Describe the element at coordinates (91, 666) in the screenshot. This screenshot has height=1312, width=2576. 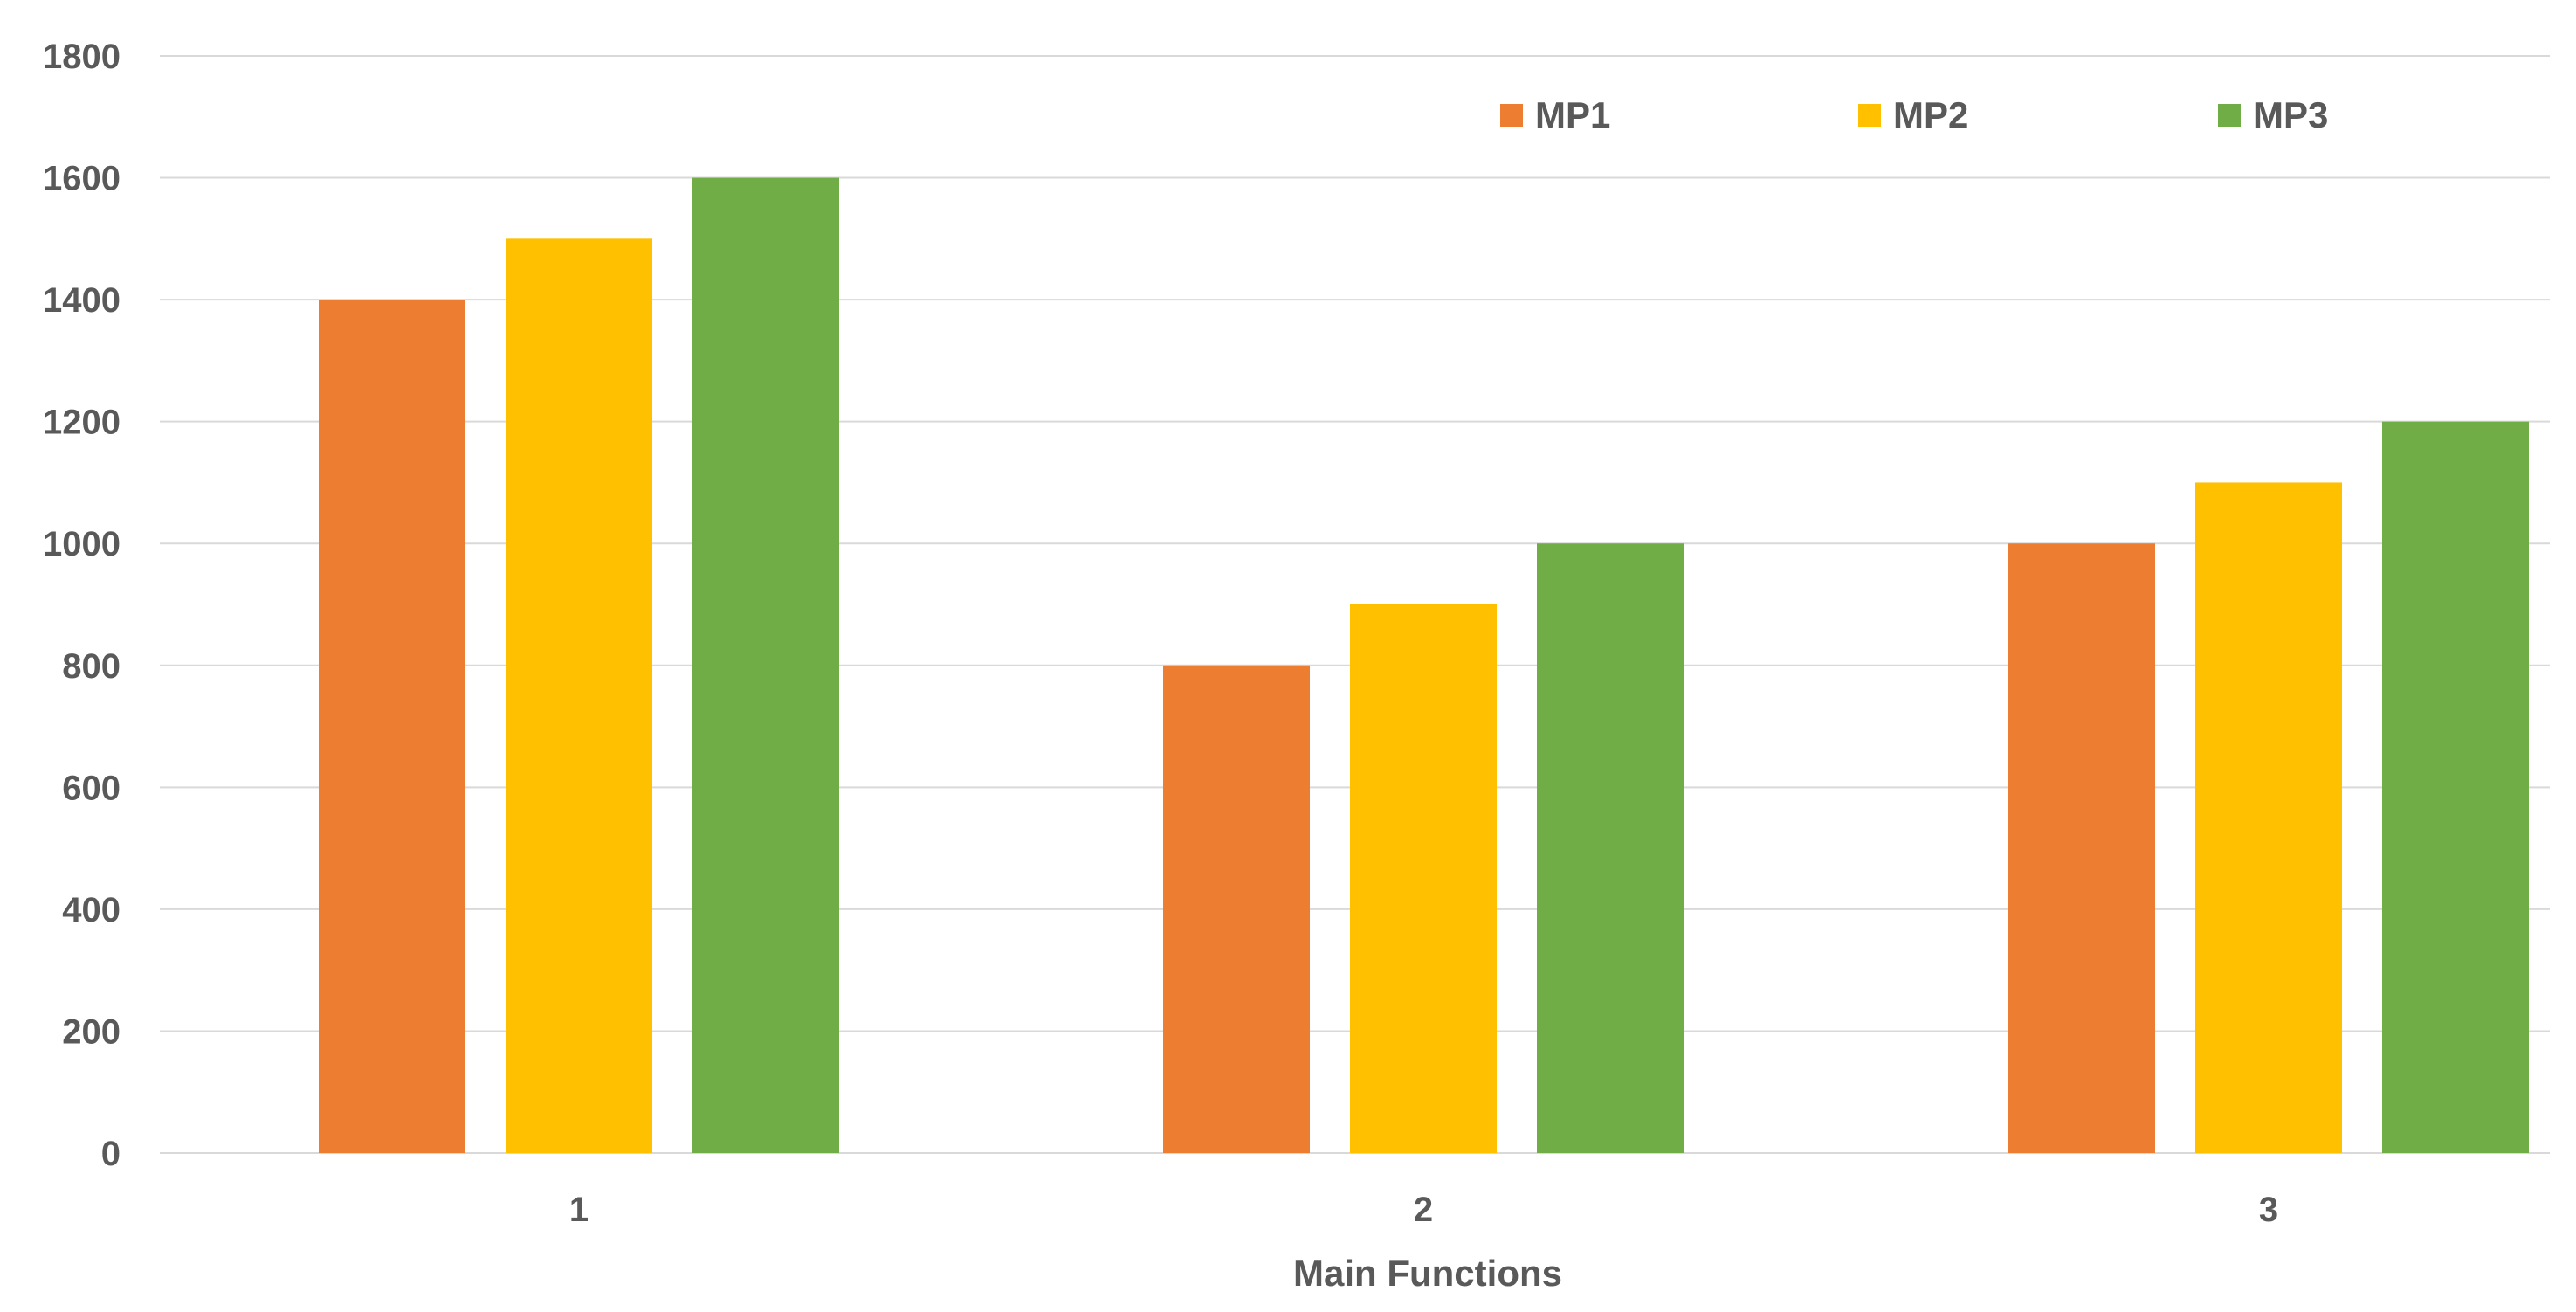
I see `y-tick-label: 800` at that location.